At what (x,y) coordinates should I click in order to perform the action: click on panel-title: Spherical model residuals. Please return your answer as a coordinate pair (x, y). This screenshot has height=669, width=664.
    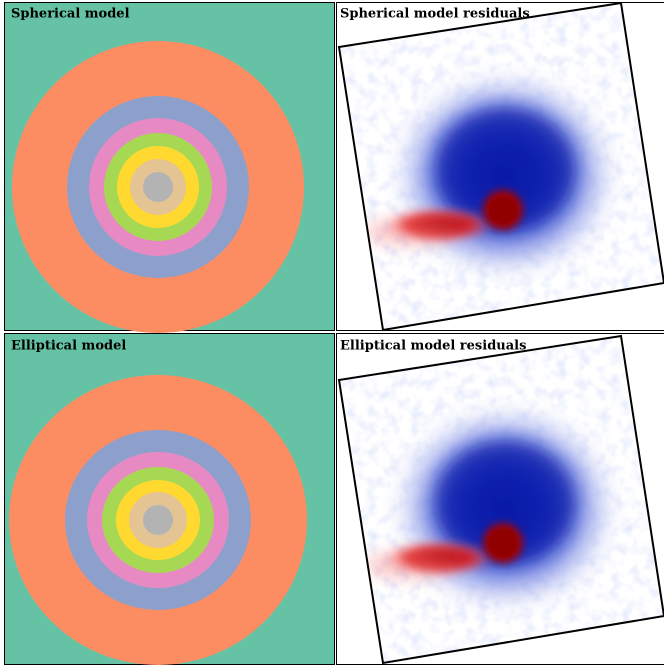
    Looking at the image, I should click on (435, 14).